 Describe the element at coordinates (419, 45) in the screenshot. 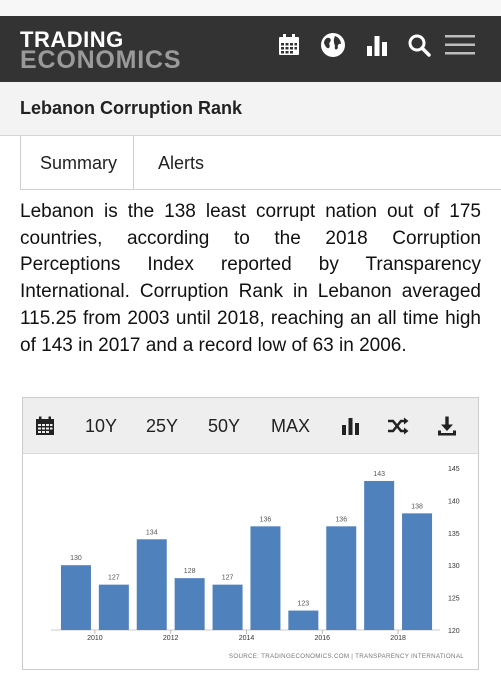

I see `search-icon` at that location.